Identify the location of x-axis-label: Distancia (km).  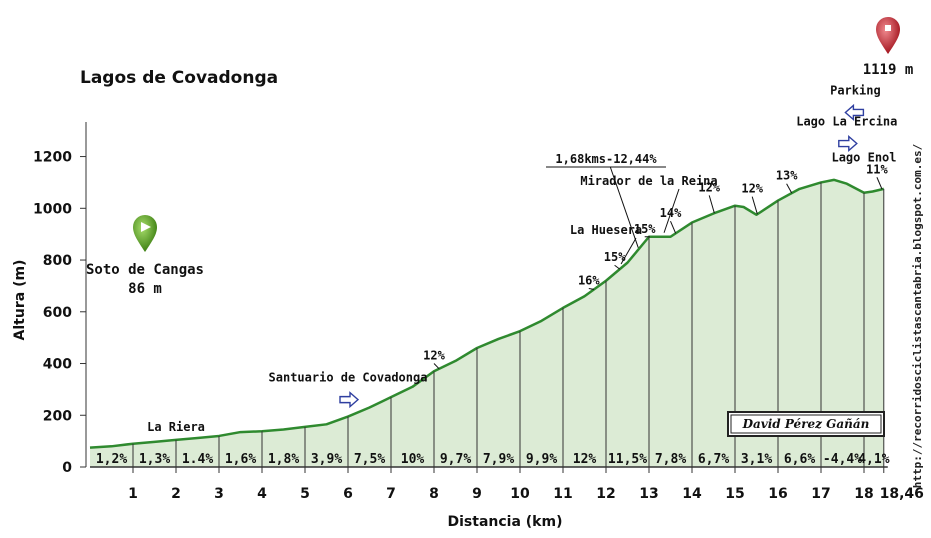
(505, 522).